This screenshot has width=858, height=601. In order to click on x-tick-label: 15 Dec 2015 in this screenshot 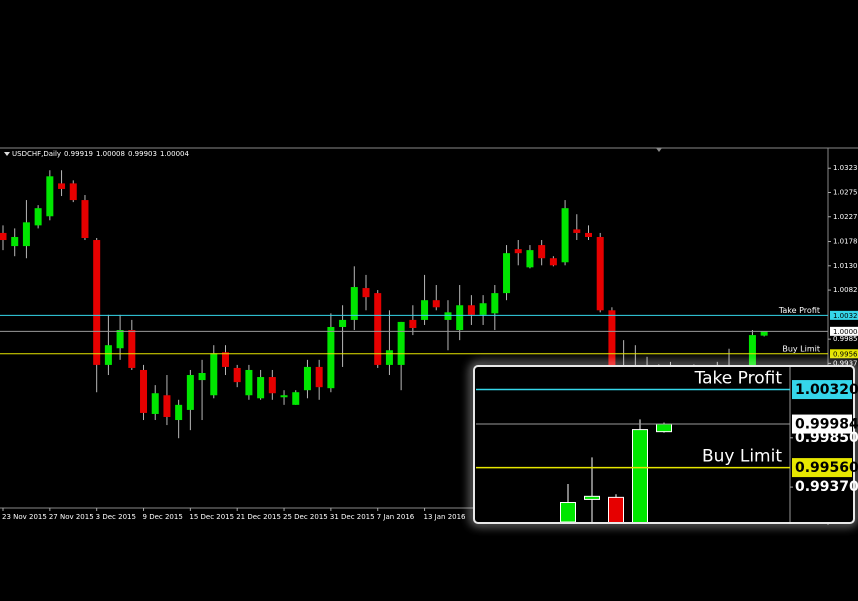, I will do `click(211, 517)`.